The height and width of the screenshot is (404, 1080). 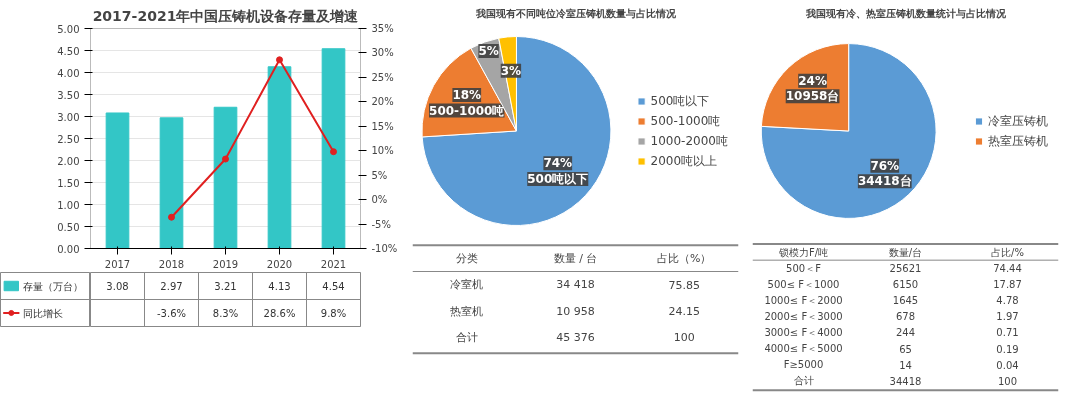 What do you see at coordinates (812, 88) in the screenshot?
I see `data-label: 24% 10958台` at bounding box center [812, 88].